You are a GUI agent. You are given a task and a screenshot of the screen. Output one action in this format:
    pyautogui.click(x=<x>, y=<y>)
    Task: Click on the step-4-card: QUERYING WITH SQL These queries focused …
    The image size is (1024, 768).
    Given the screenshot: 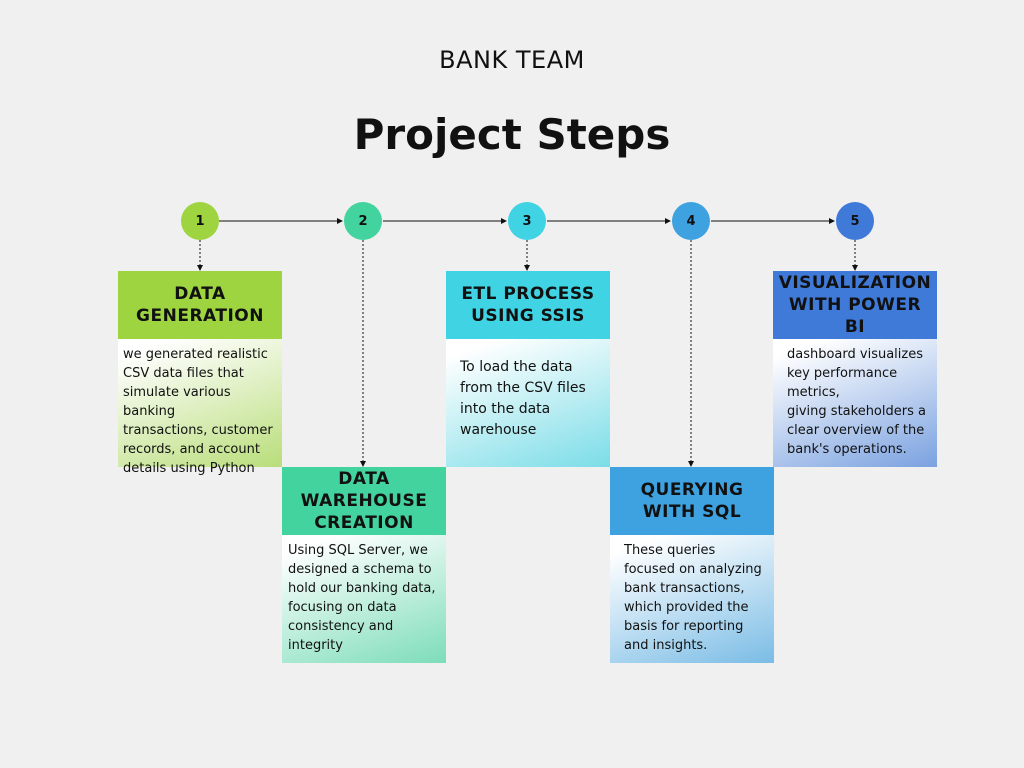 What is the action you would take?
    pyautogui.click(x=692, y=565)
    